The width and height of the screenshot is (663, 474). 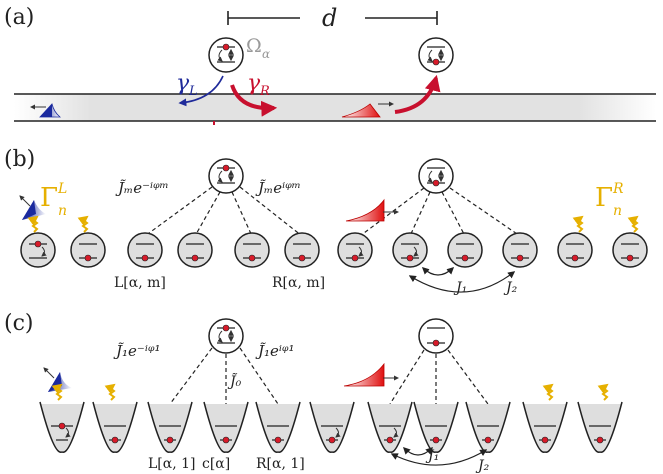 I want to click on absorption-arrow, so click(x=417, y=94).